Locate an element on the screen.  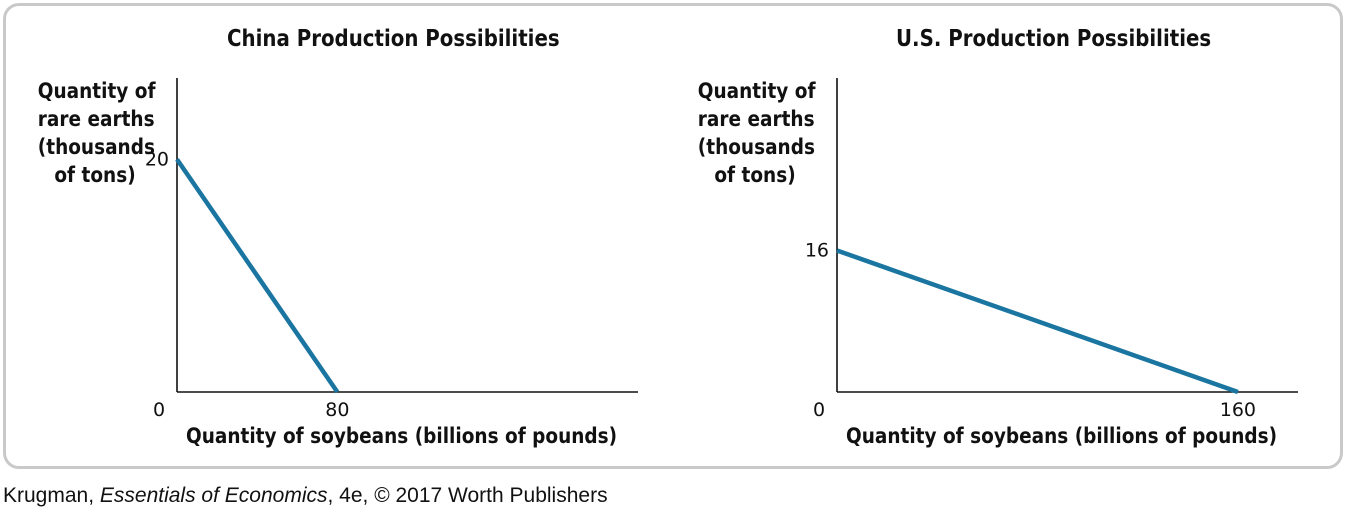
credit-author: Krugman, is located at coordinates (51, 495).